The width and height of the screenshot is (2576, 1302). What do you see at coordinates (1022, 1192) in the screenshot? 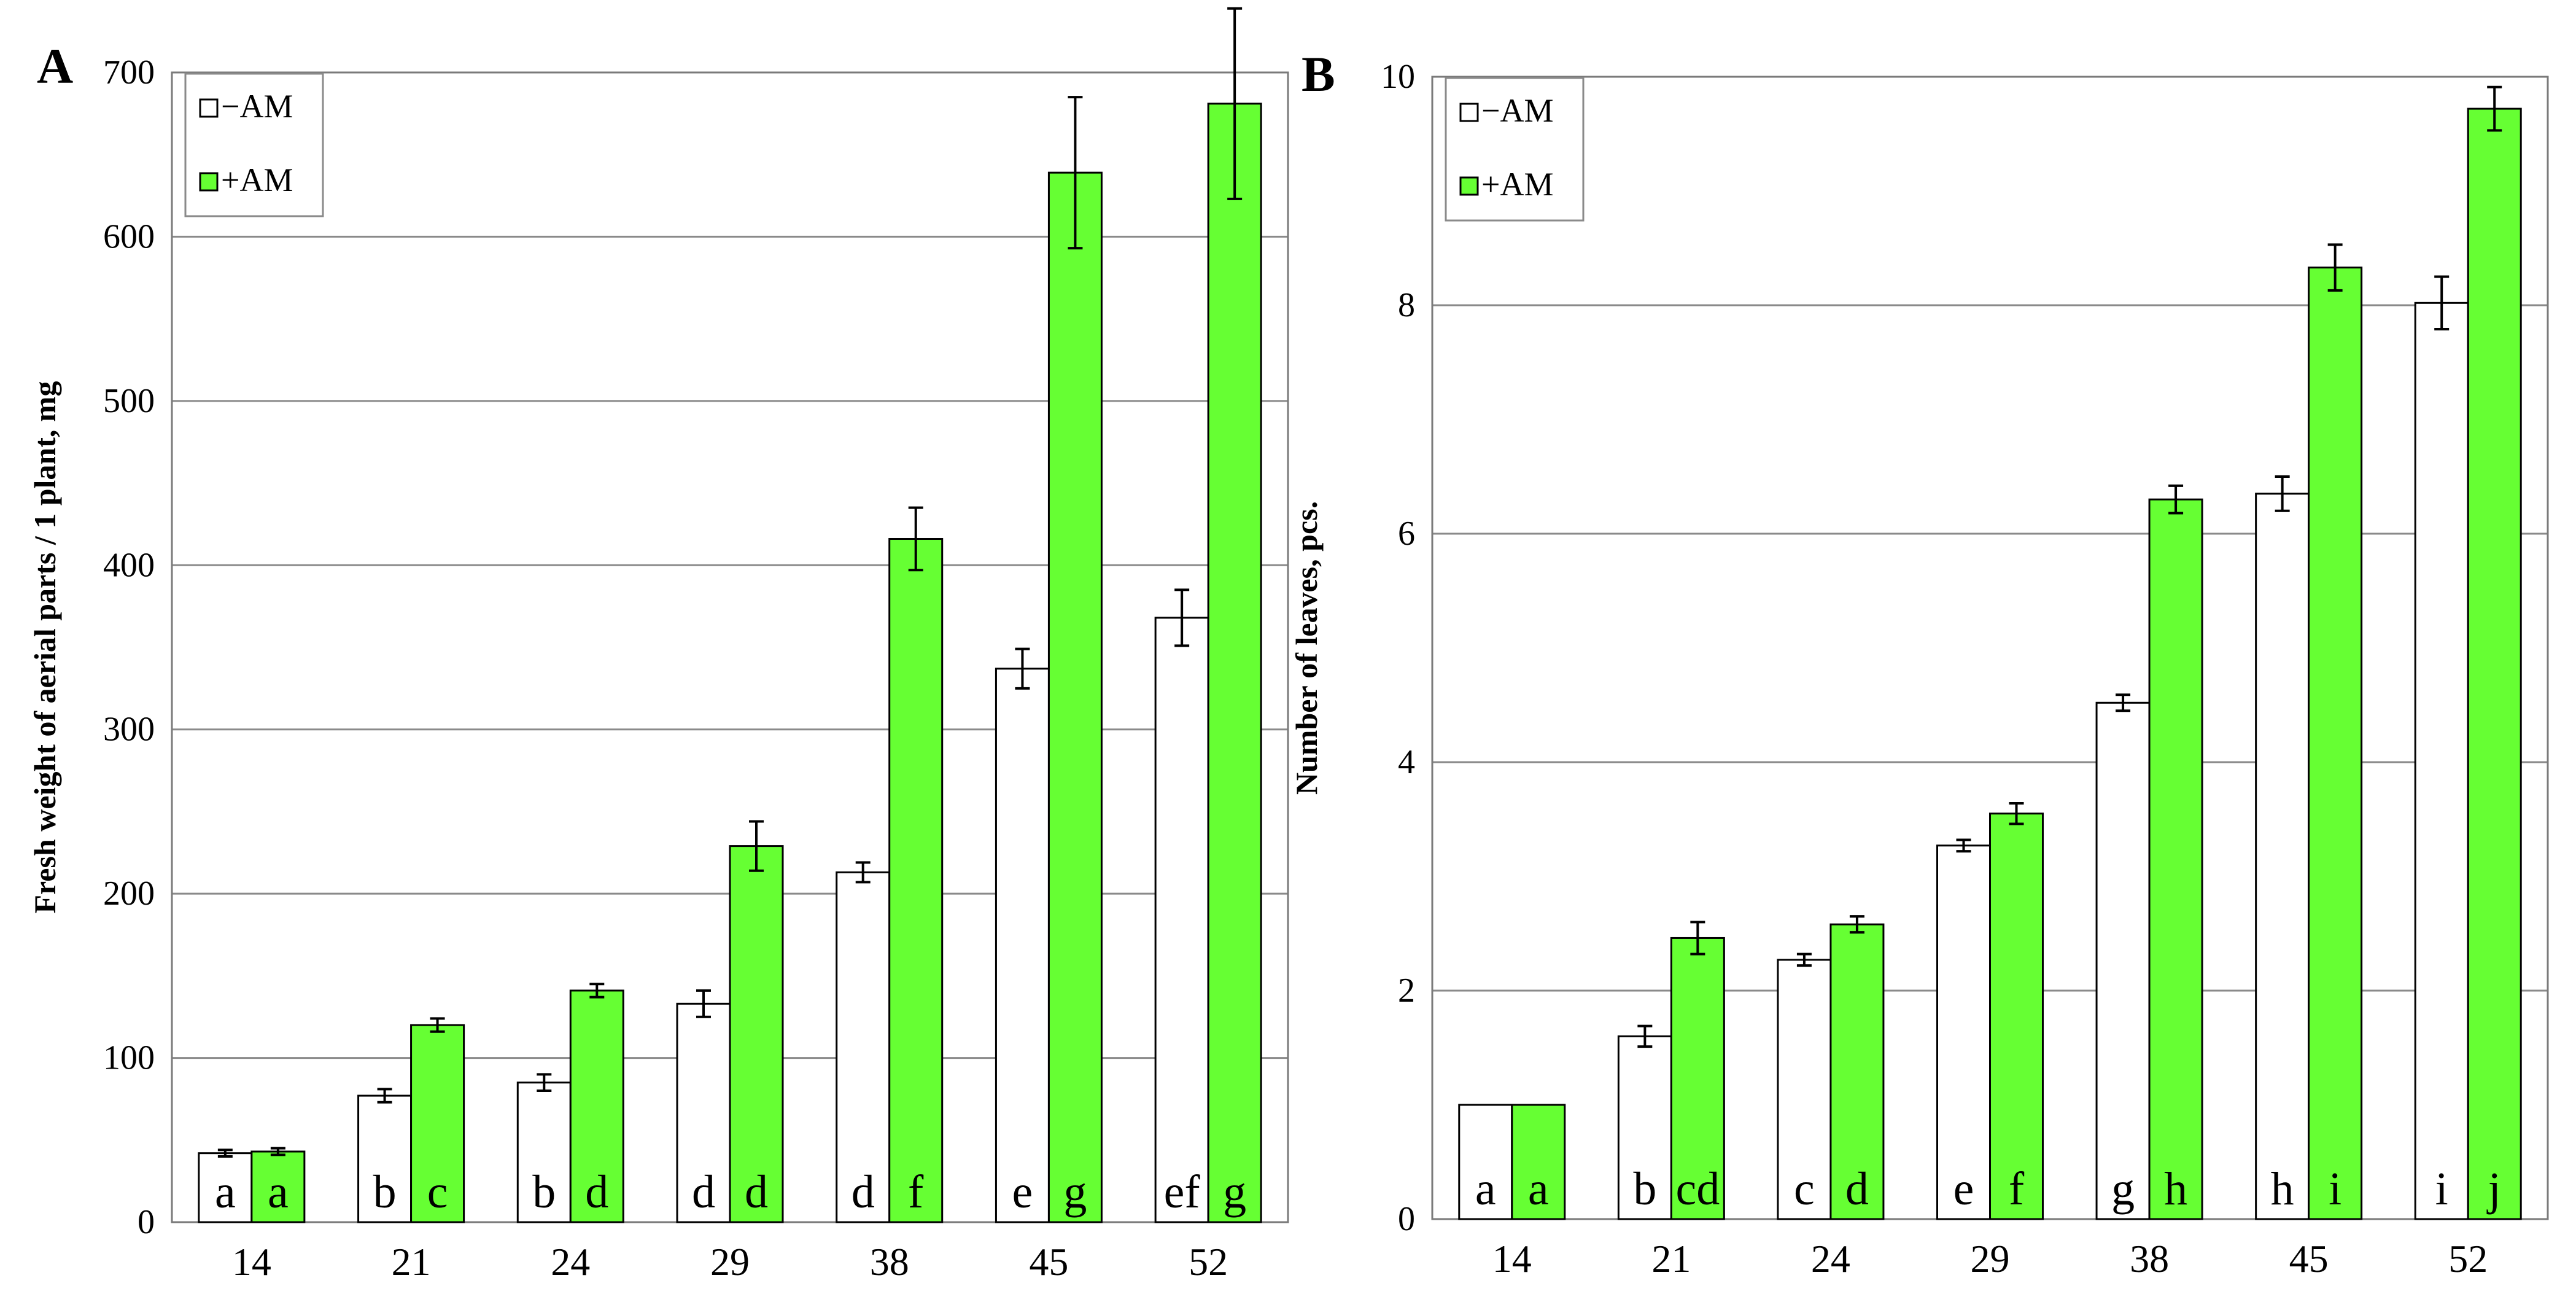
I see `significance-letter: e` at bounding box center [1022, 1192].